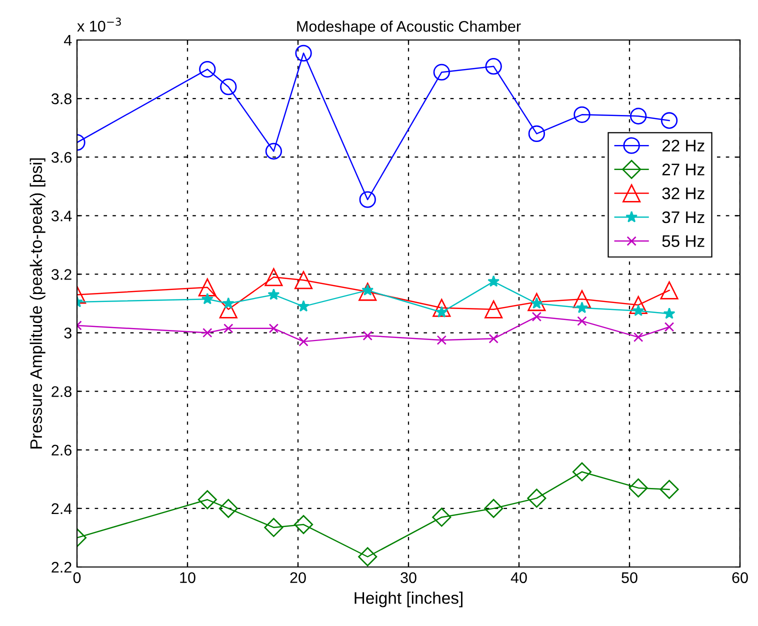  Describe the element at coordinates (683, 170) in the screenshot. I see `legend-label: 27 Hz` at that location.